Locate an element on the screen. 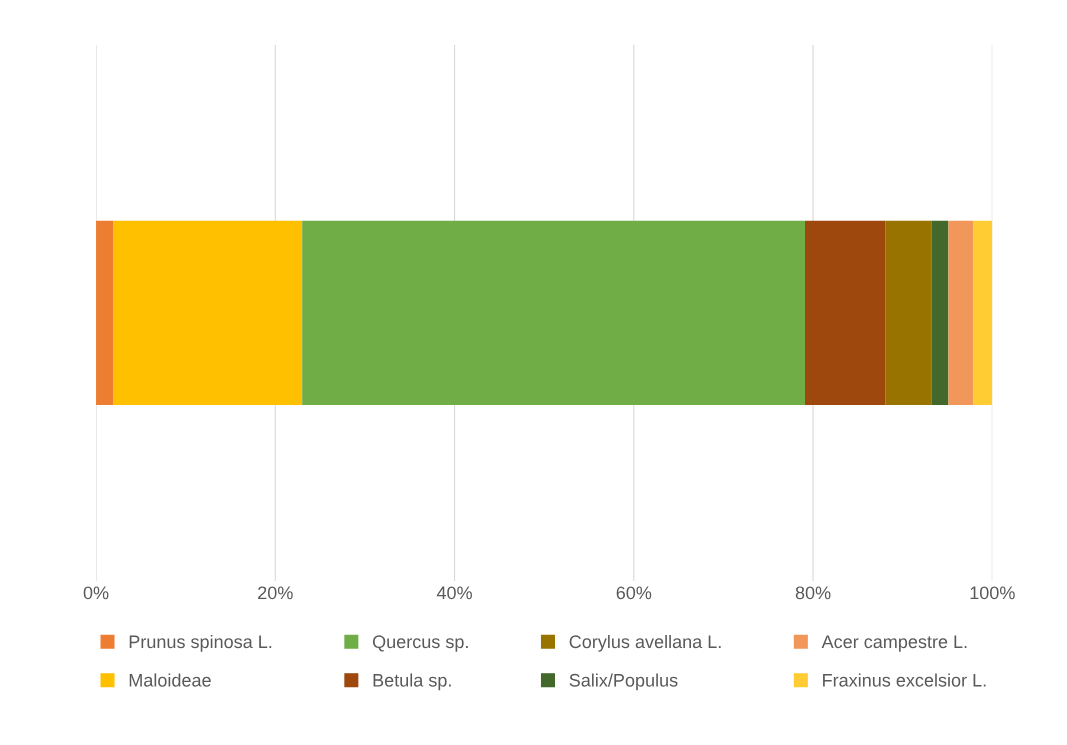  x-tick-label: 0% is located at coordinates (96, 593).